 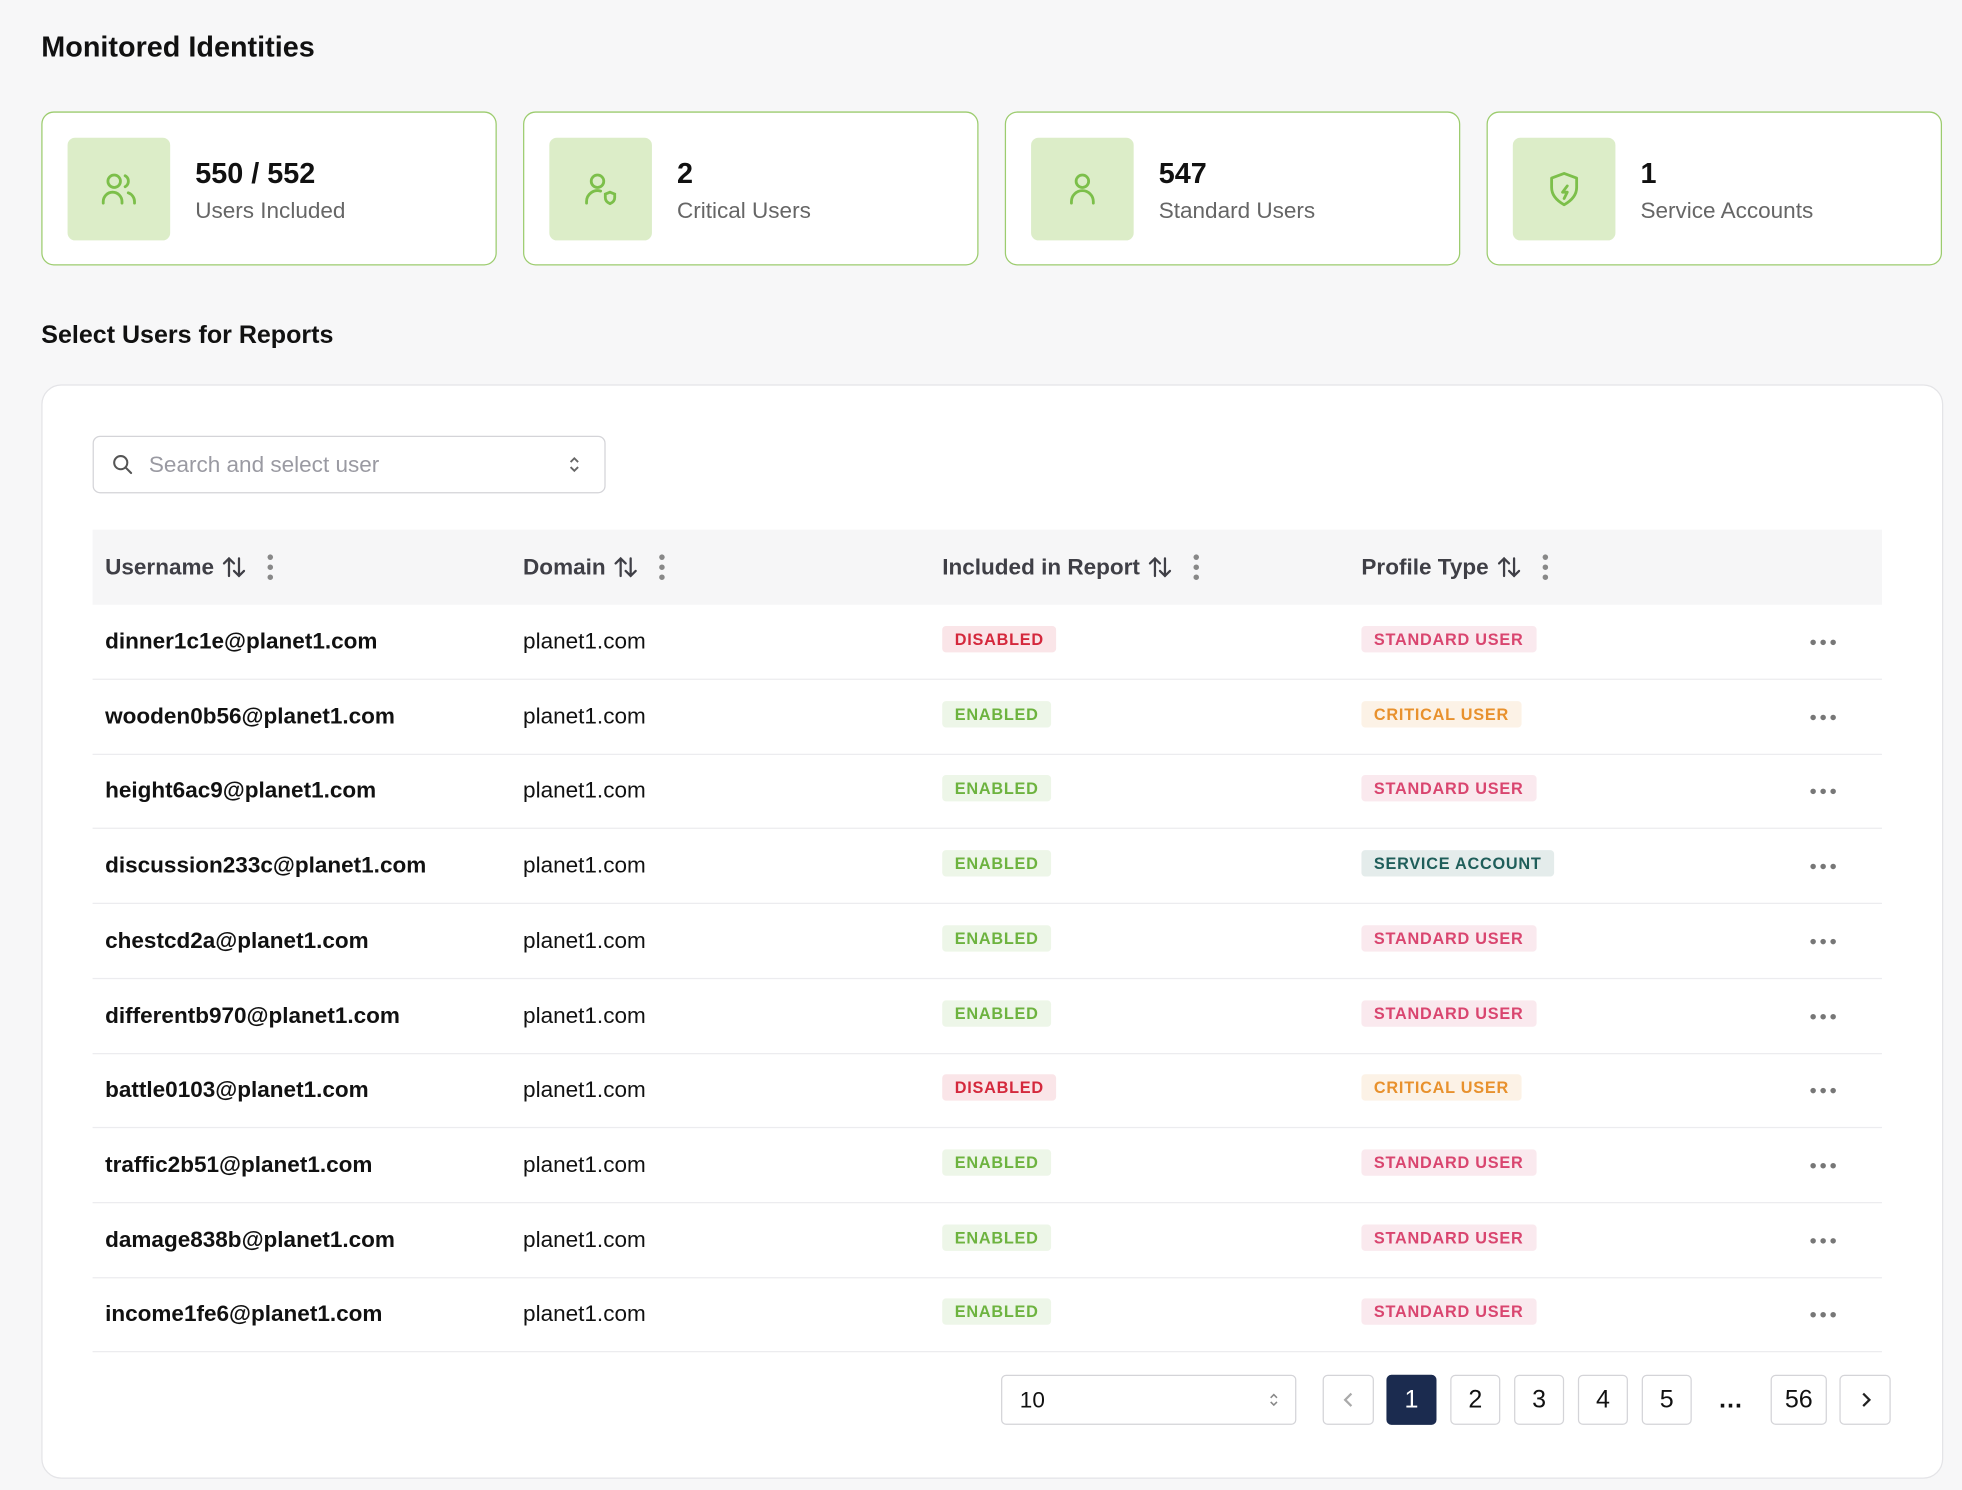 What do you see at coordinates (250, 1239) in the screenshot?
I see `username: damage838b@planet1.com` at bounding box center [250, 1239].